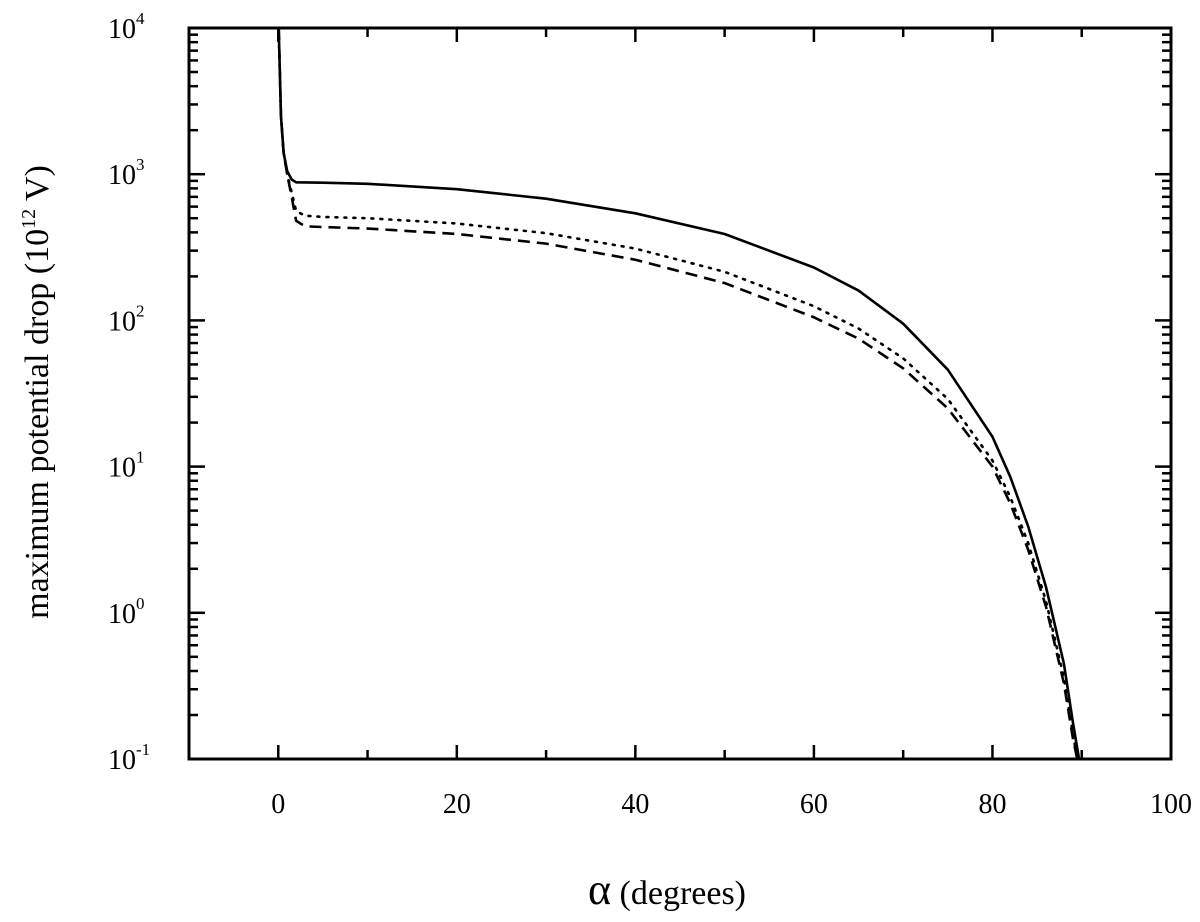  Describe the element at coordinates (126, 466) in the screenshot. I see `y-tick-label: 10¹` at that location.